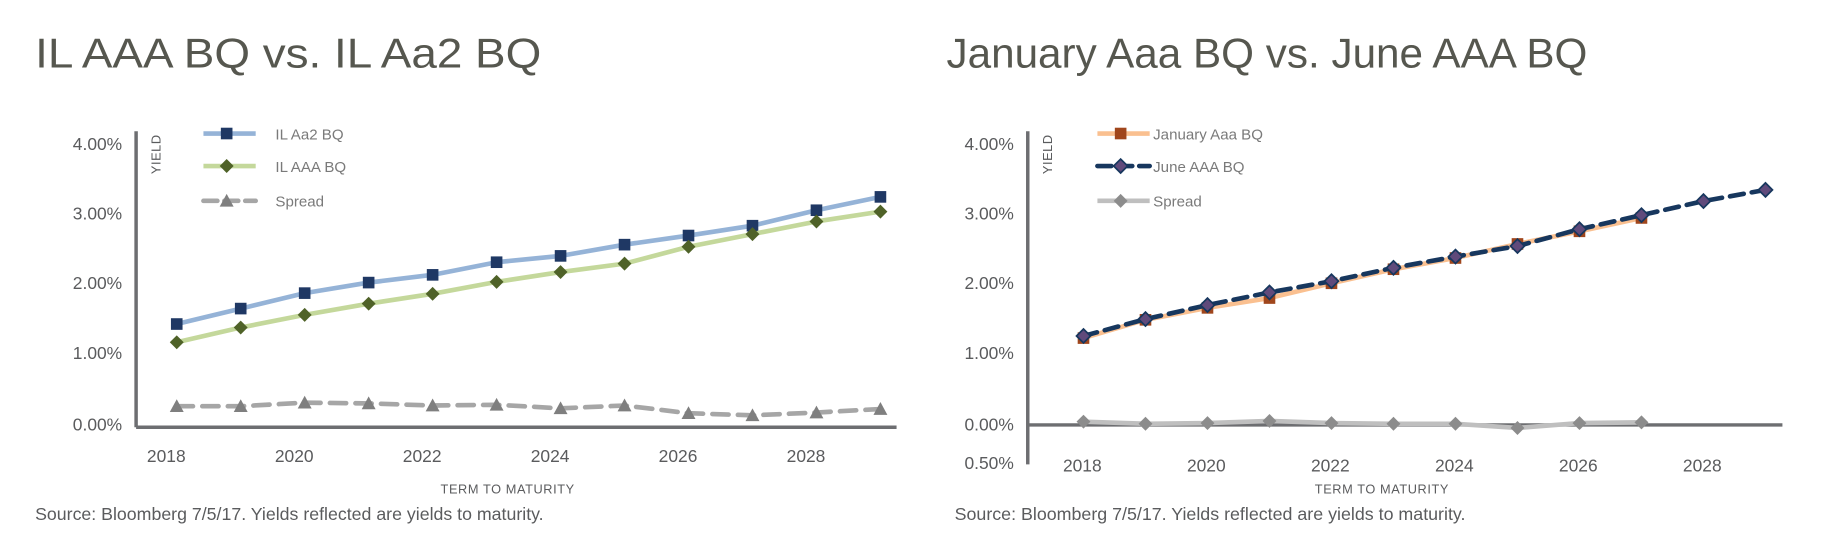 Image resolution: width=1821 pixels, height=548 pixels. What do you see at coordinates (310, 167) in the screenshot?
I see `legend-label: IL AAA BQ` at bounding box center [310, 167].